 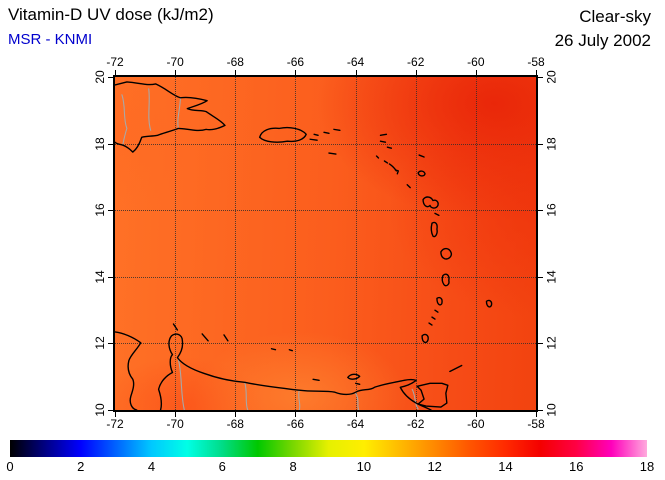 I want to click on colorbar-labels: 0 2 4 6 8 10 12 14 16 18, so click(x=330, y=467).